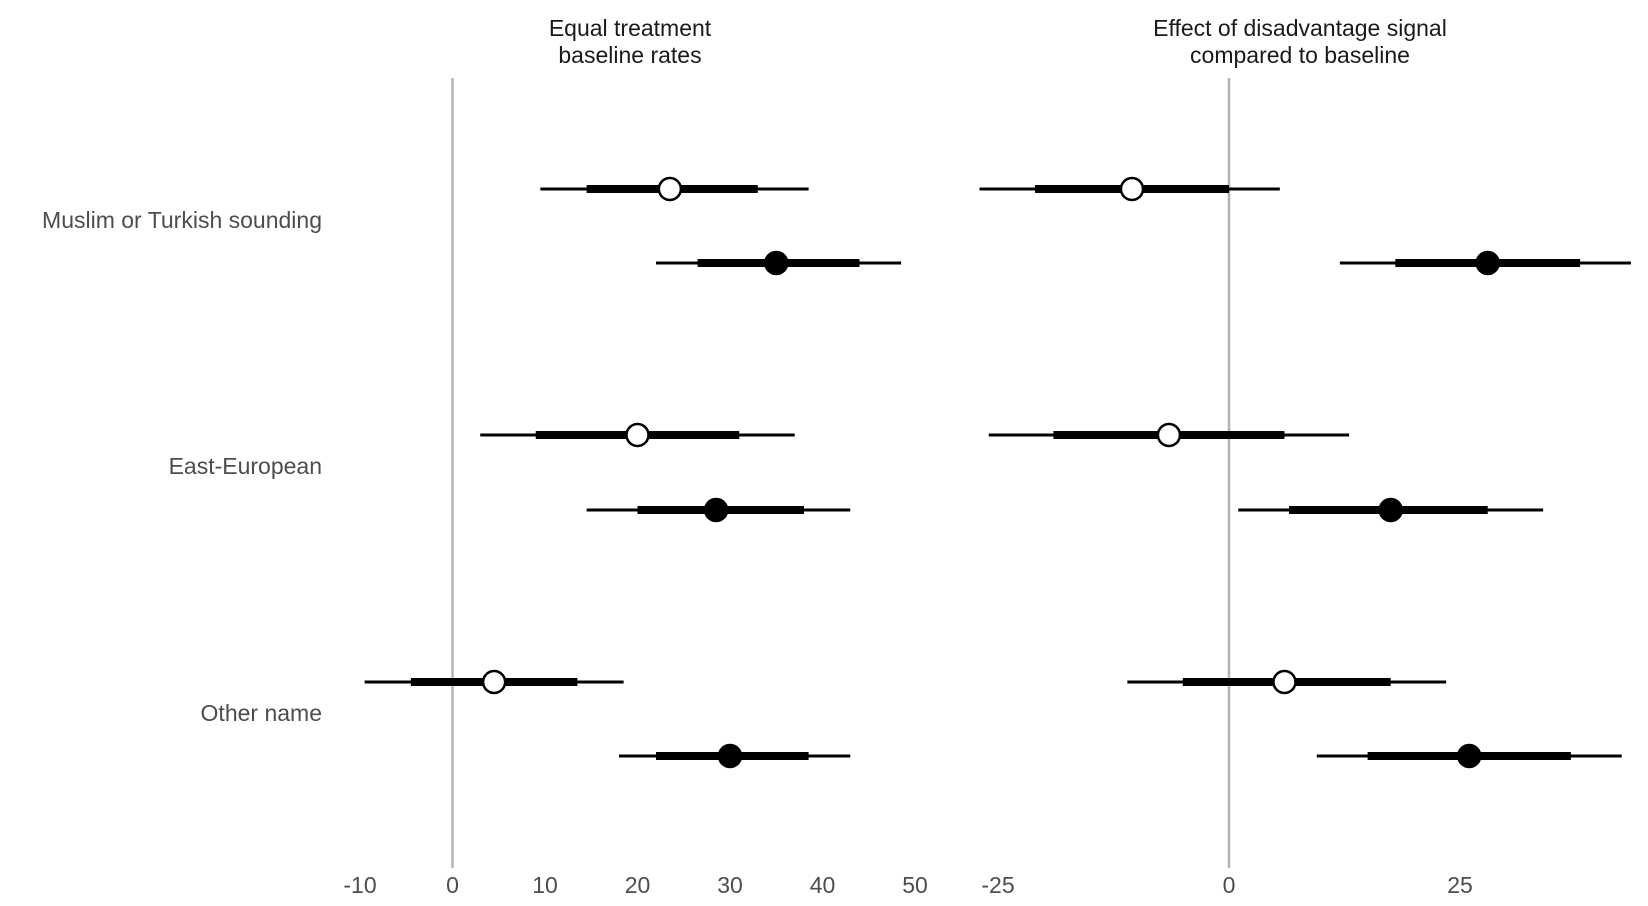 This screenshot has width=1648, height=906. I want to click on panel-title: Equal treatment baseline rates, so click(630, 41).